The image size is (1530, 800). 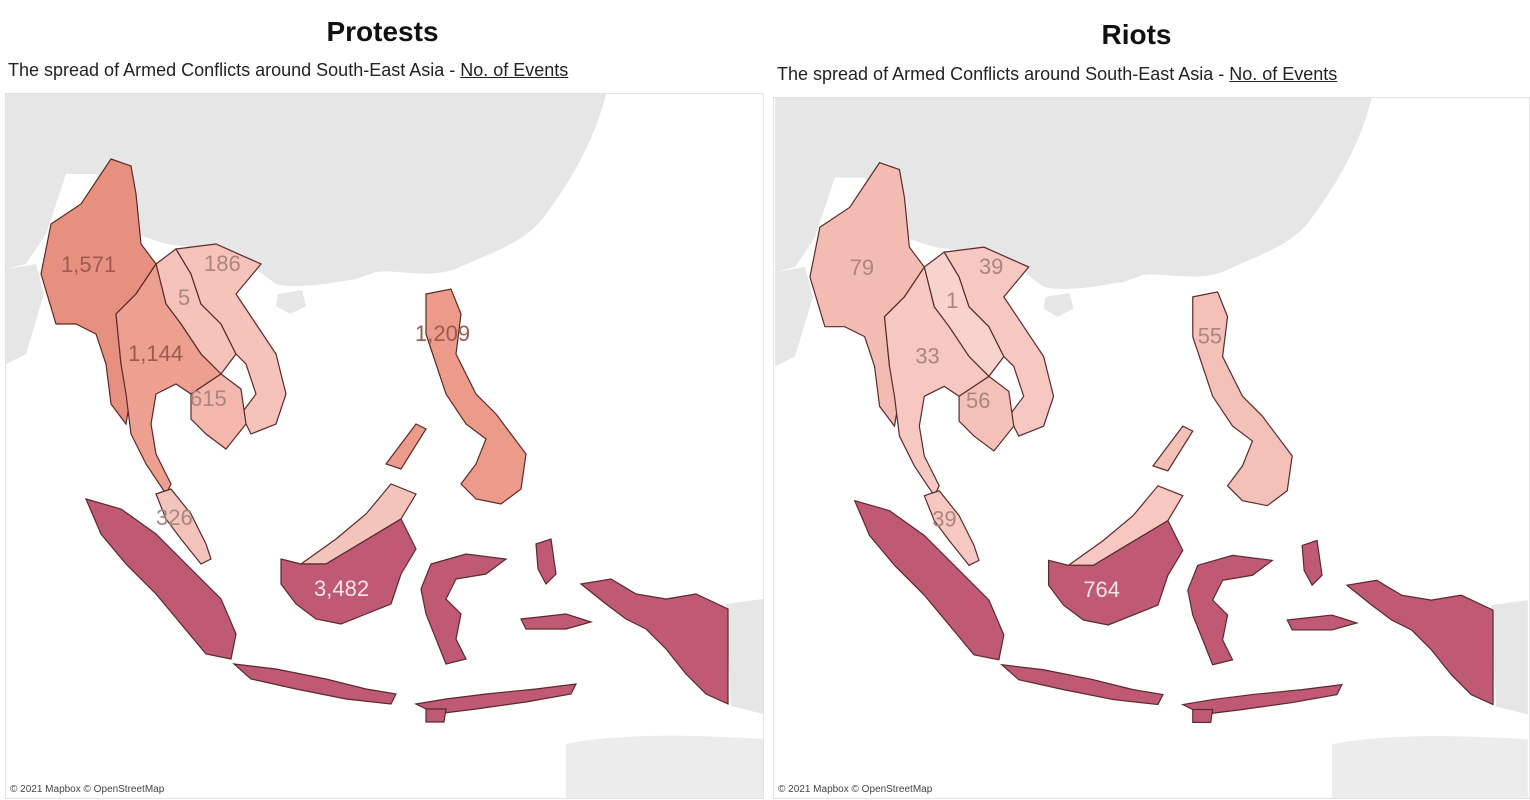 What do you see at coordinates (862, 267) in the screenshot?
I see `value-label-myanmar: 79` at bounding box center [862, 267].